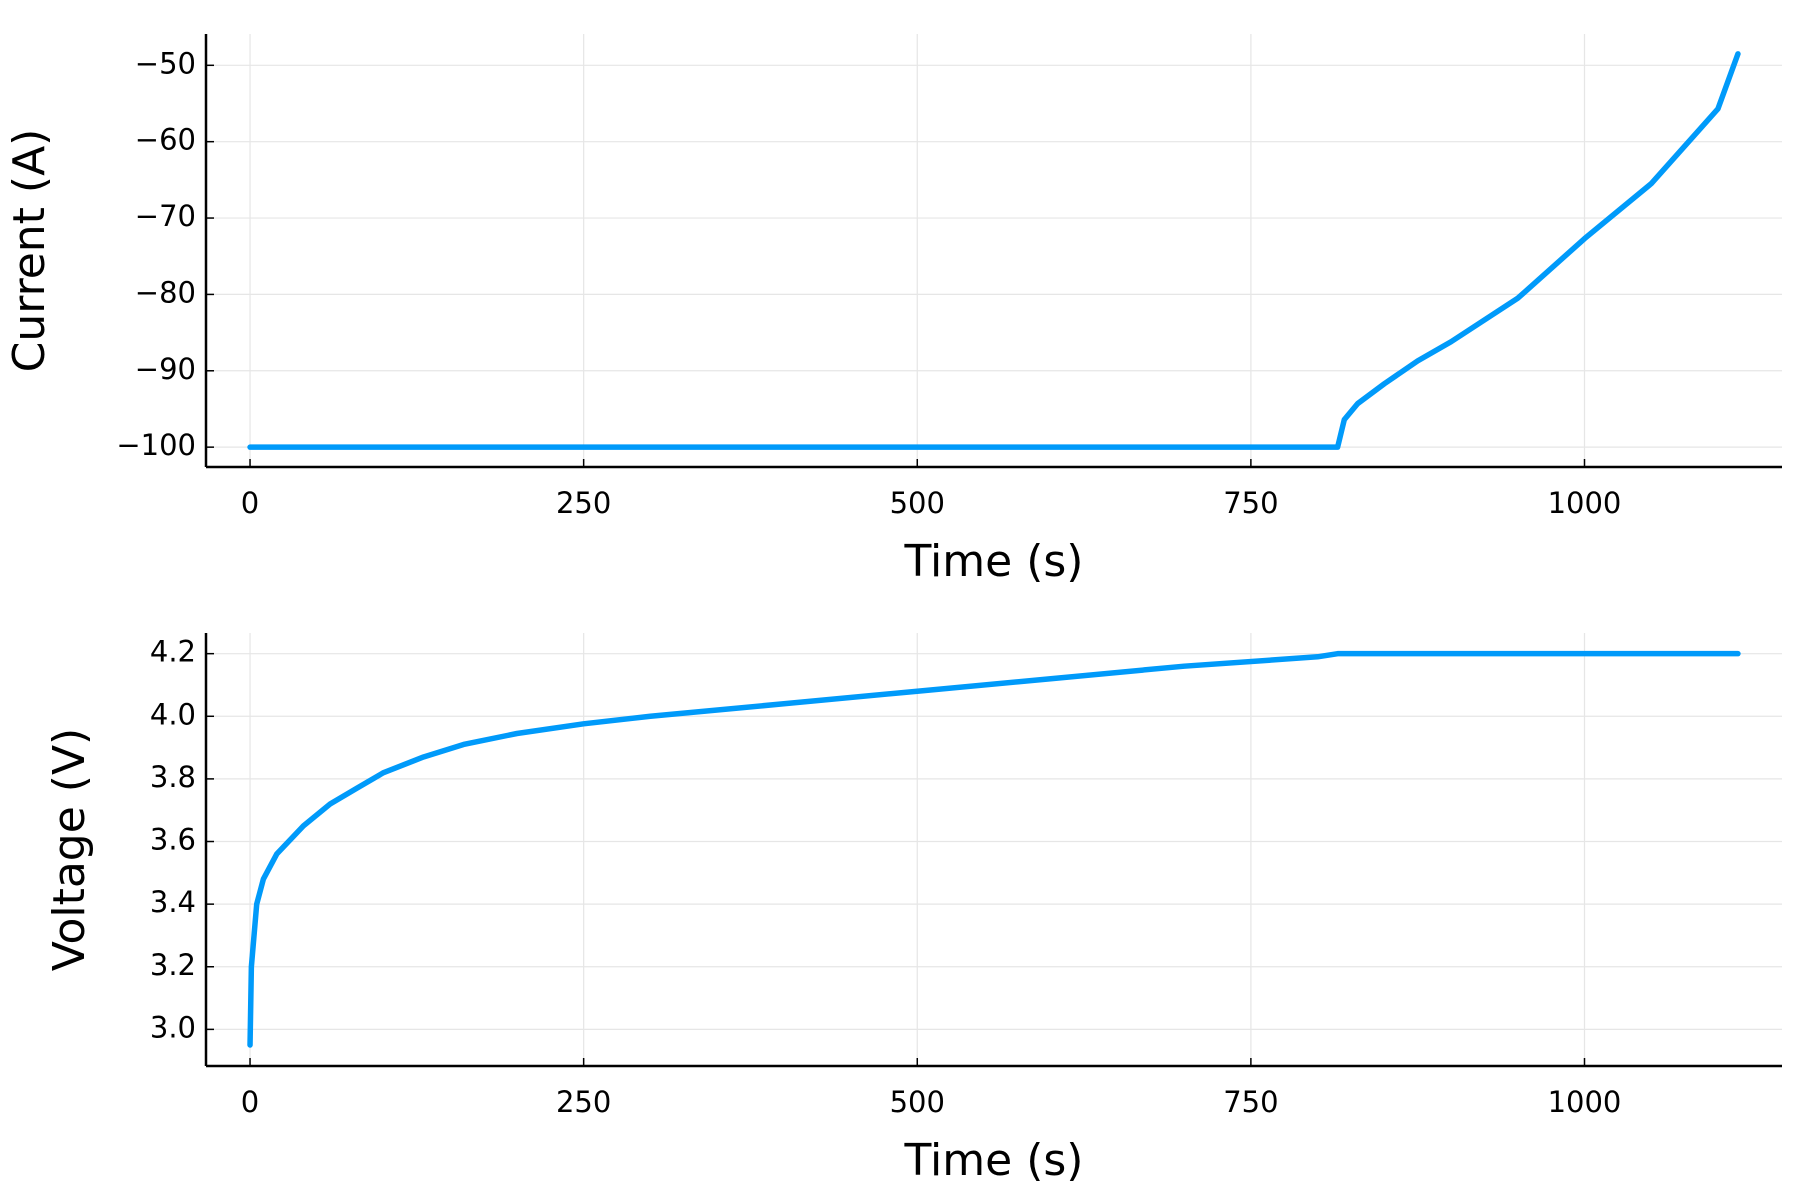 This screenshot has height=1200, width=1800. What do you see at coordinates (165, 140) in the screenshot?
I see `y-tick-label: −60` at bounding box center [165, 140].